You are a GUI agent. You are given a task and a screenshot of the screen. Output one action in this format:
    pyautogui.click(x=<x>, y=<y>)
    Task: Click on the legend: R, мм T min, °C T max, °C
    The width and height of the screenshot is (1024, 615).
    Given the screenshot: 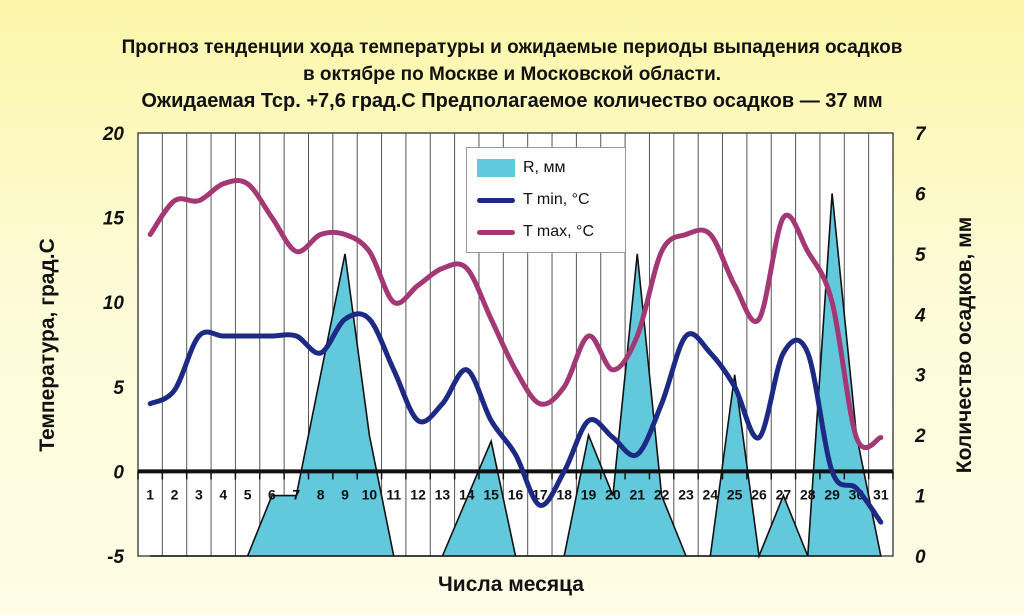 What is the action you would take?
    pyautogui.click(x=546, y=200)
    